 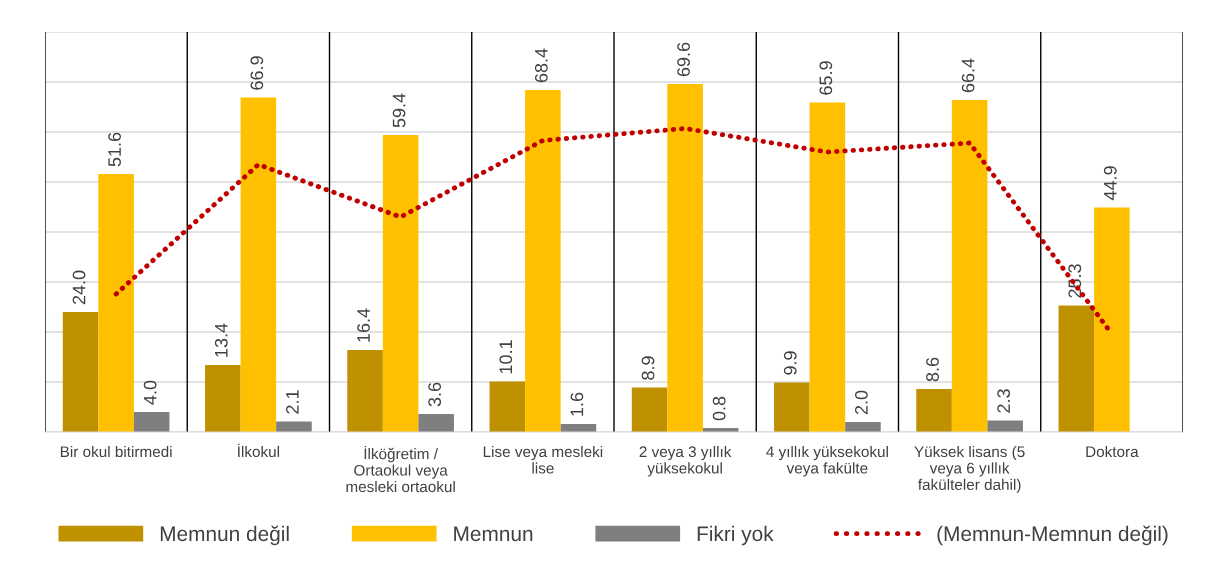 I want to click on data-label: 66.4, so click(x=968, y=75).